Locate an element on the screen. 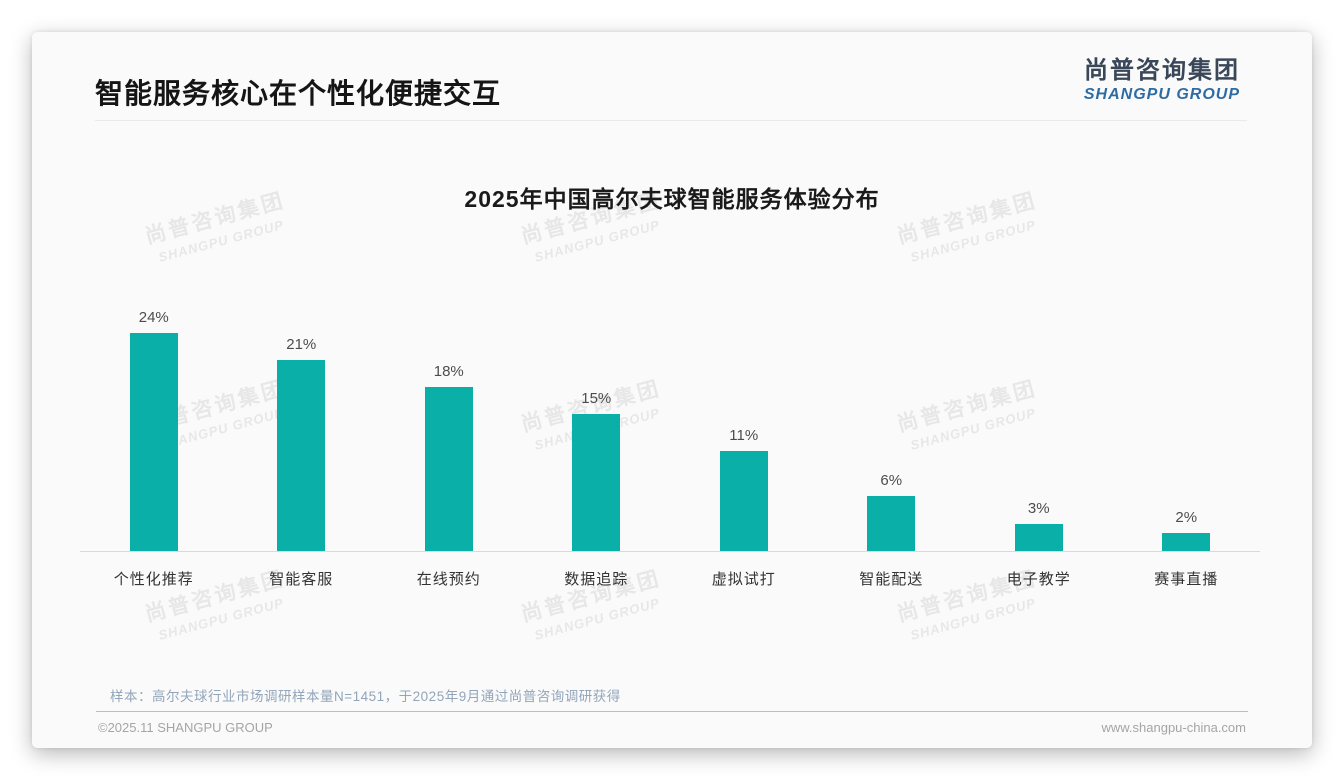 Image resolution: width=1340 pixels, height=780 pixels. title-underline is located at coordinates (671, 120).